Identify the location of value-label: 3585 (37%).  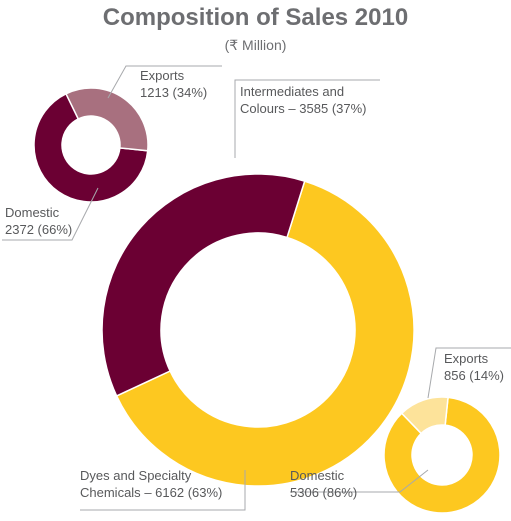
(333, 108).